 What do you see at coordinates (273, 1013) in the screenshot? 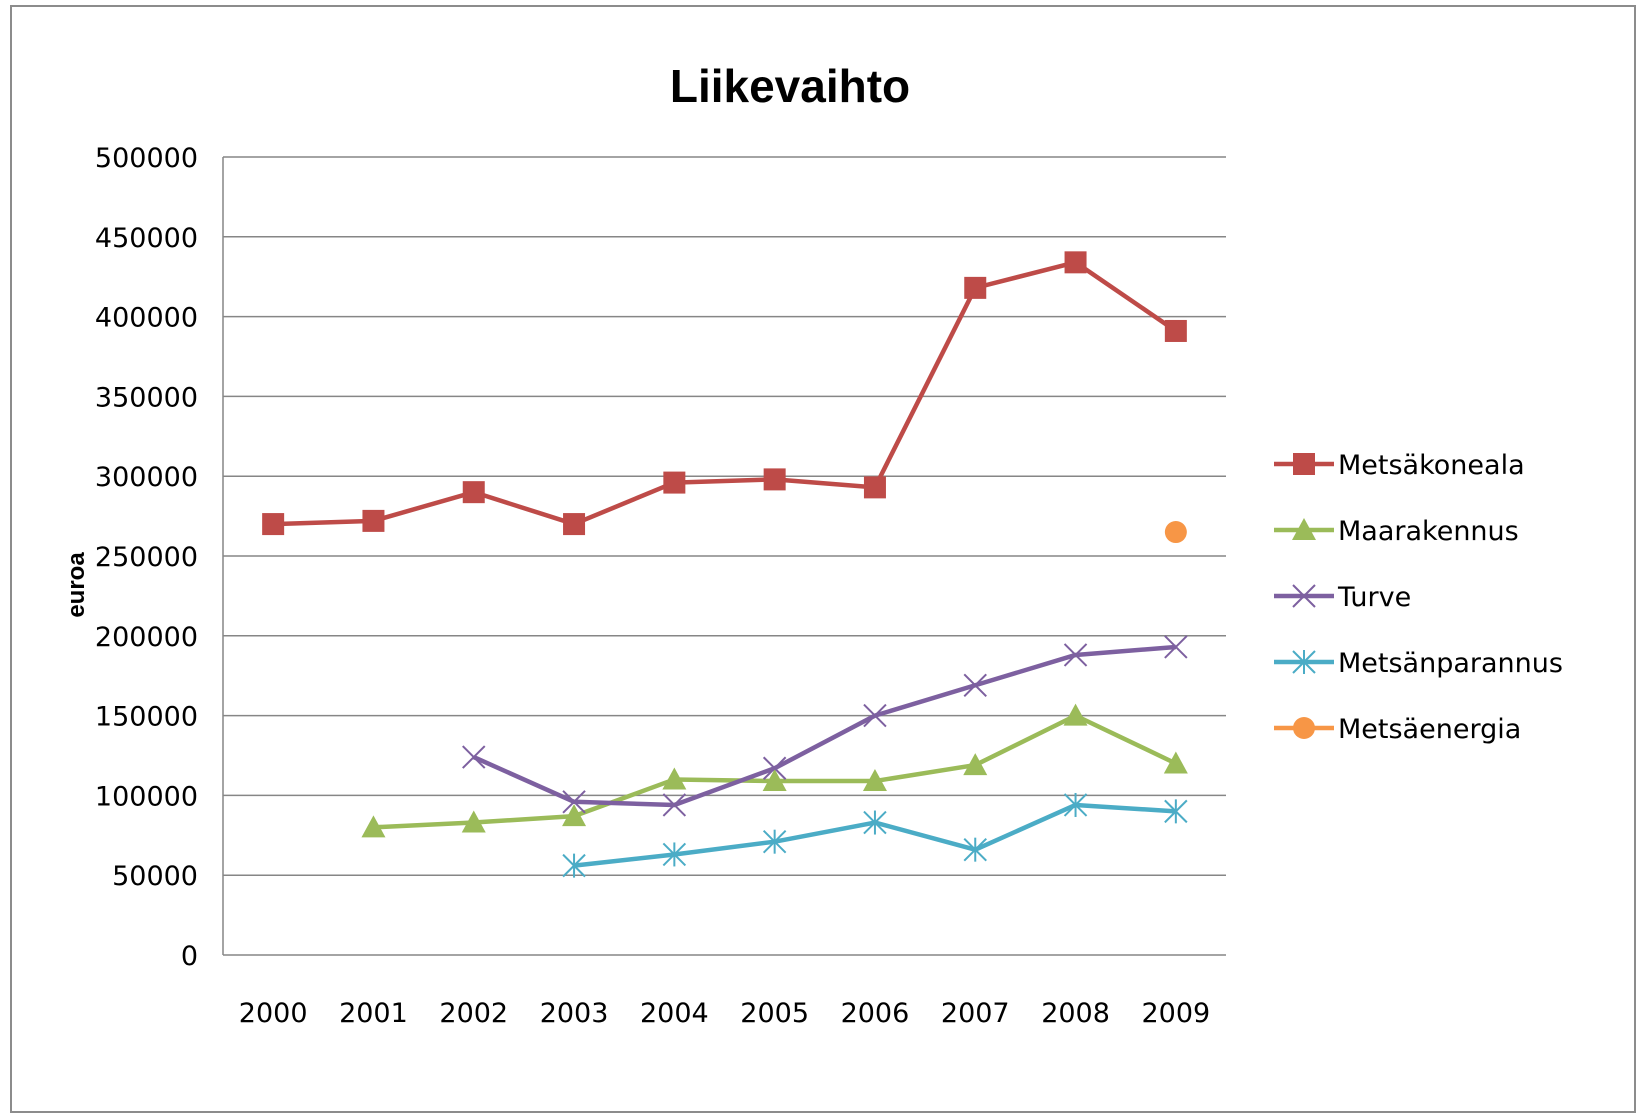
I see `x-tick-label: 2000` at bounding box center [273, 1013].